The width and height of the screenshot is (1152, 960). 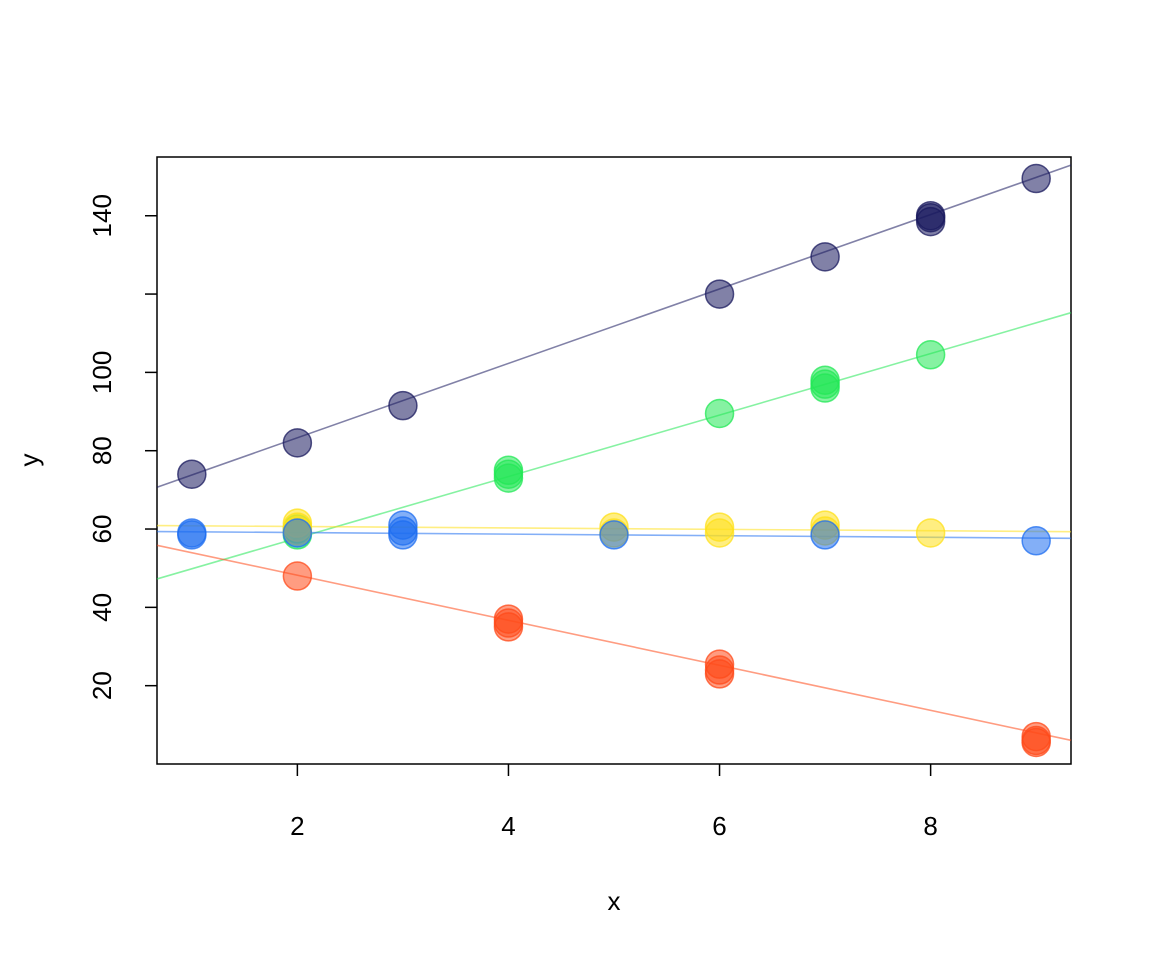 What do you see at coordinates (508, 826) in the screenshot?
I see `x-tick-label: 4` at bounding box center [508, 826].